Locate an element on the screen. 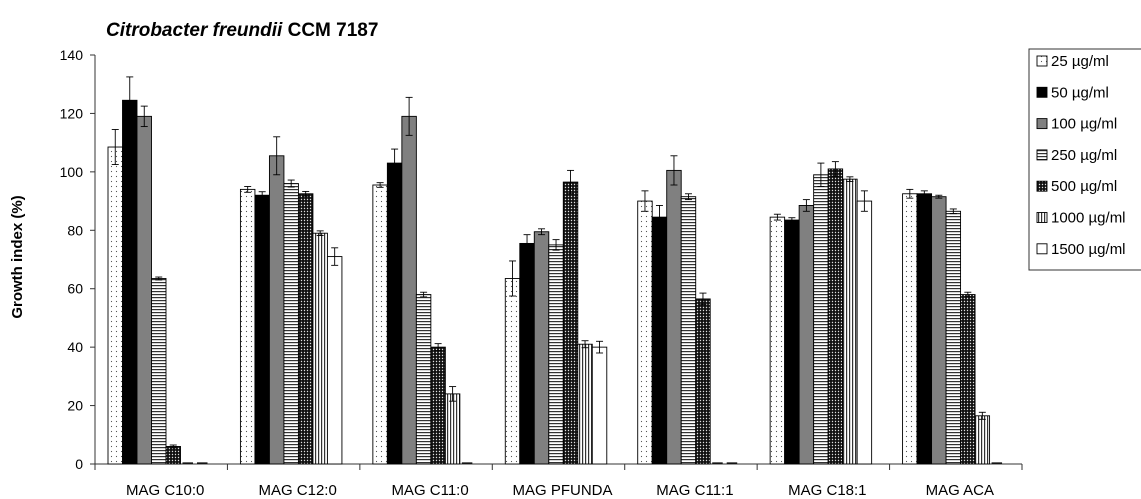  y-tick-label: 0 is located at coordinates (79, 464).